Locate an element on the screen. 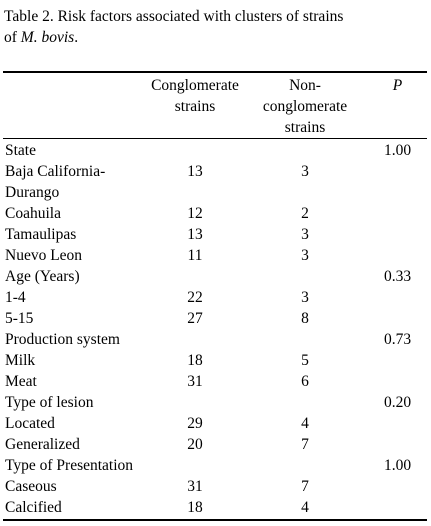  row-p-value: 0.20 is located at coordinates (397, 402).